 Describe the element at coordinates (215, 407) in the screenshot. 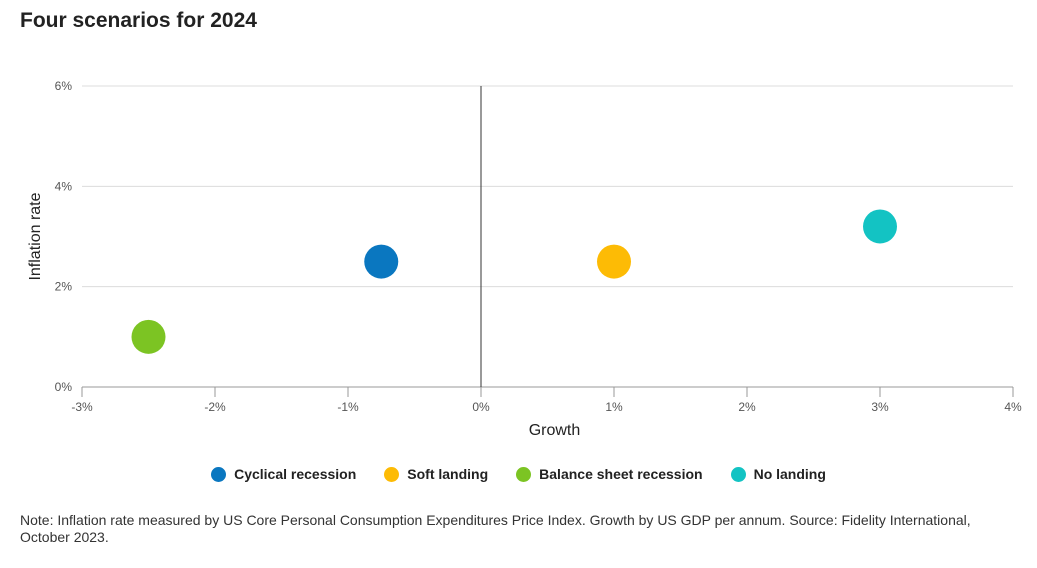

I see `x-tick-label: -2%` at that location.